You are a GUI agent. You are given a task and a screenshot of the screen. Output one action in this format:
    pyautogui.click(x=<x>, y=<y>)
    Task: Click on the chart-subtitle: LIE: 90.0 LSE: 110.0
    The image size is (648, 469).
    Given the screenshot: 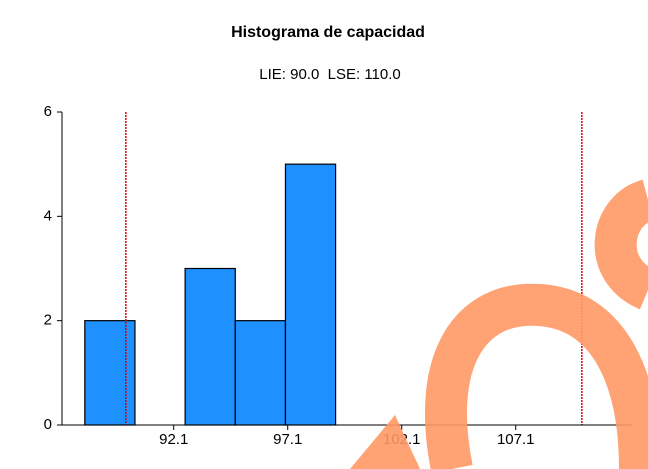 What is the action you would take?
    pyautogui.click(x=330, y=74)
    